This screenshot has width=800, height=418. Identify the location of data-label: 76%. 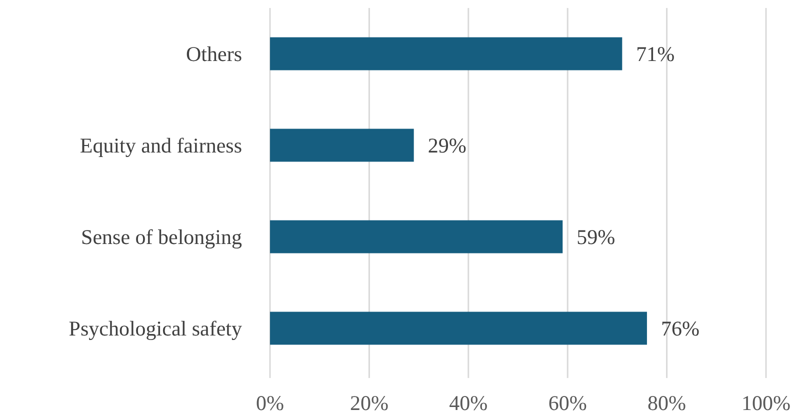
(680, 328).